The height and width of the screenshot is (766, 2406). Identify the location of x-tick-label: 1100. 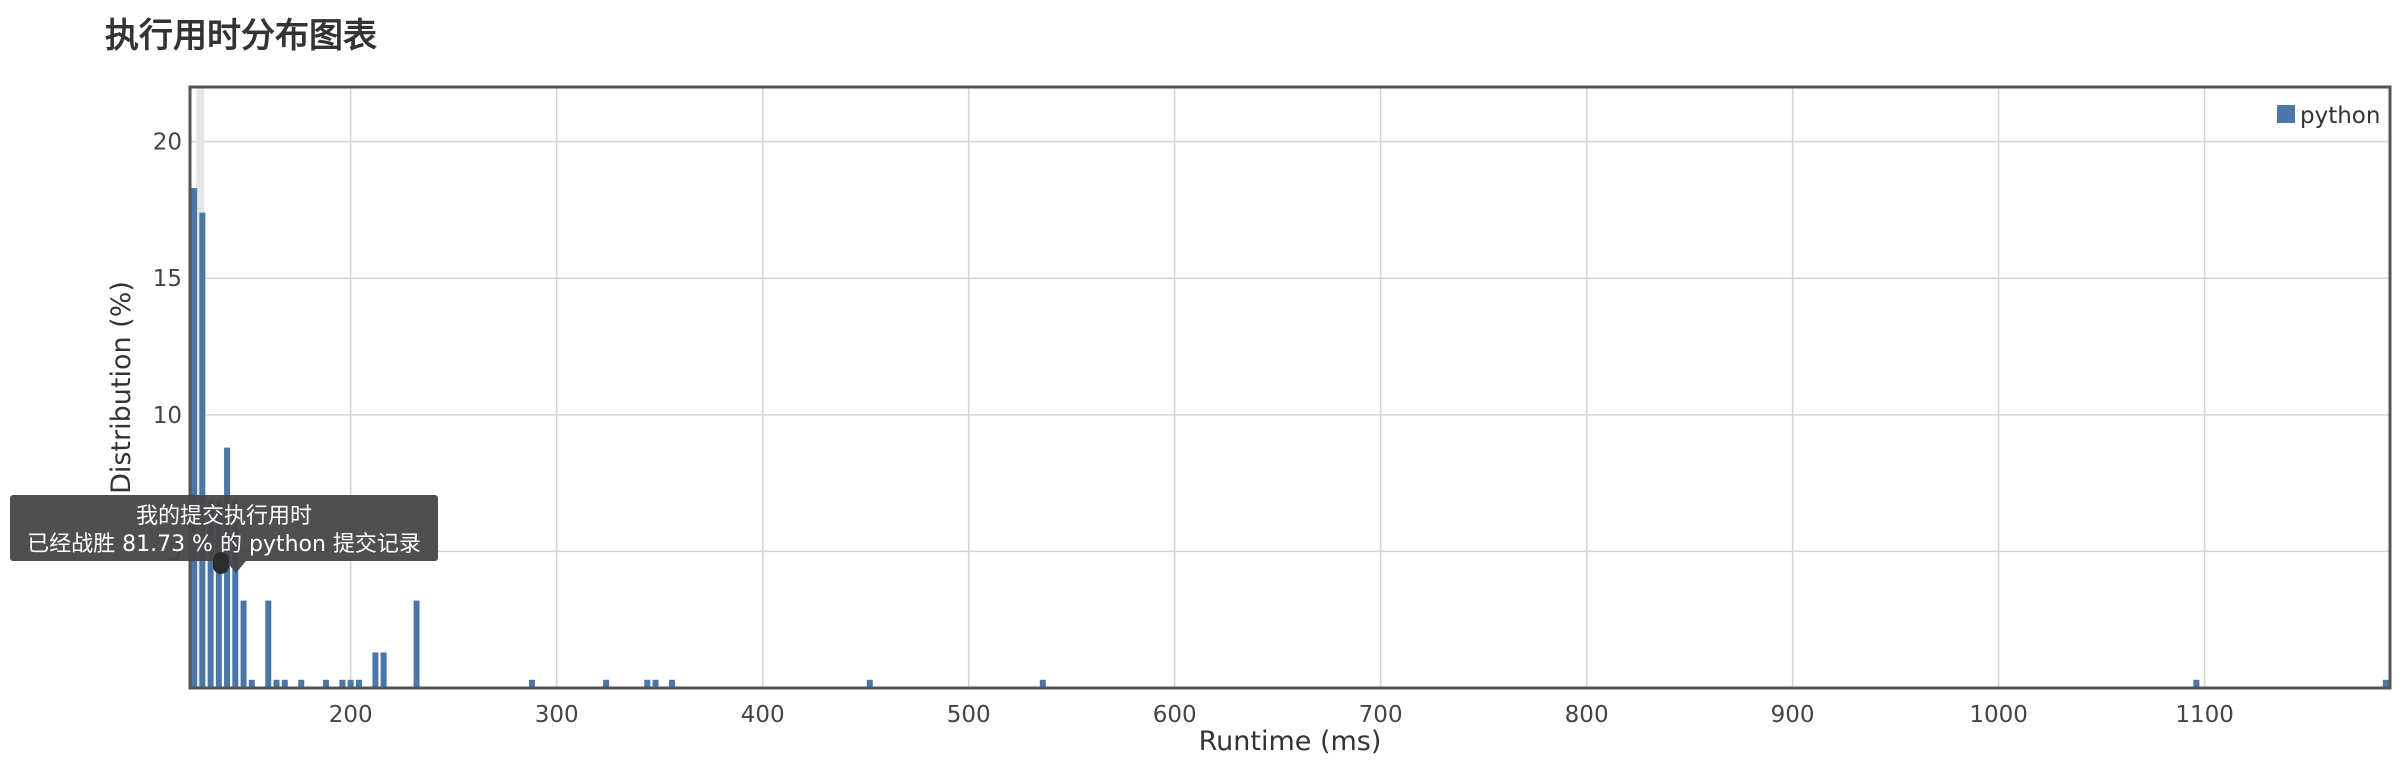
(2204, 715).